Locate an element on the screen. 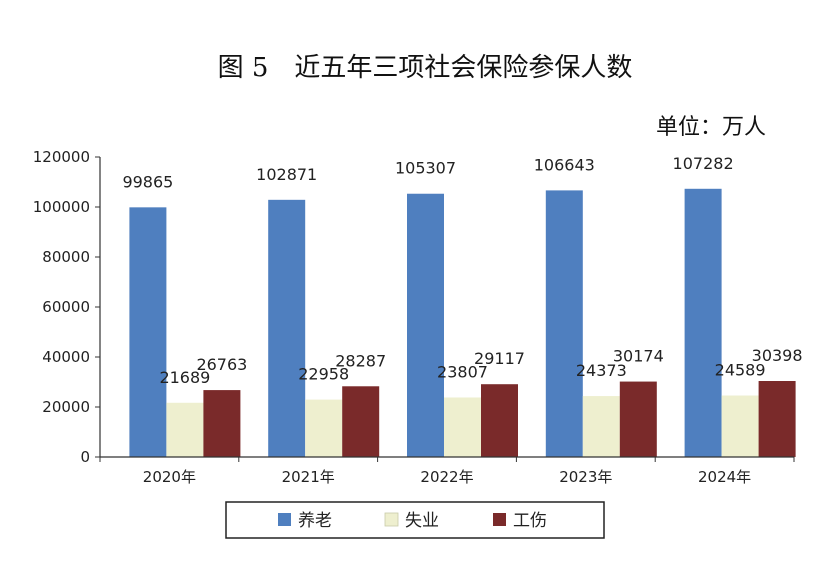 Image resolution: width=835 pixels, height=562 pixels. data-label: 24589 is located at coordinates (740, 370).